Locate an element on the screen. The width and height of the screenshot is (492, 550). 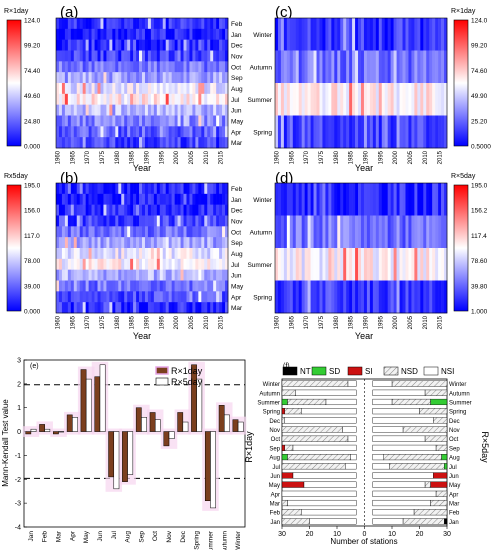
bar-r5day is located at coordinates (227, 423).